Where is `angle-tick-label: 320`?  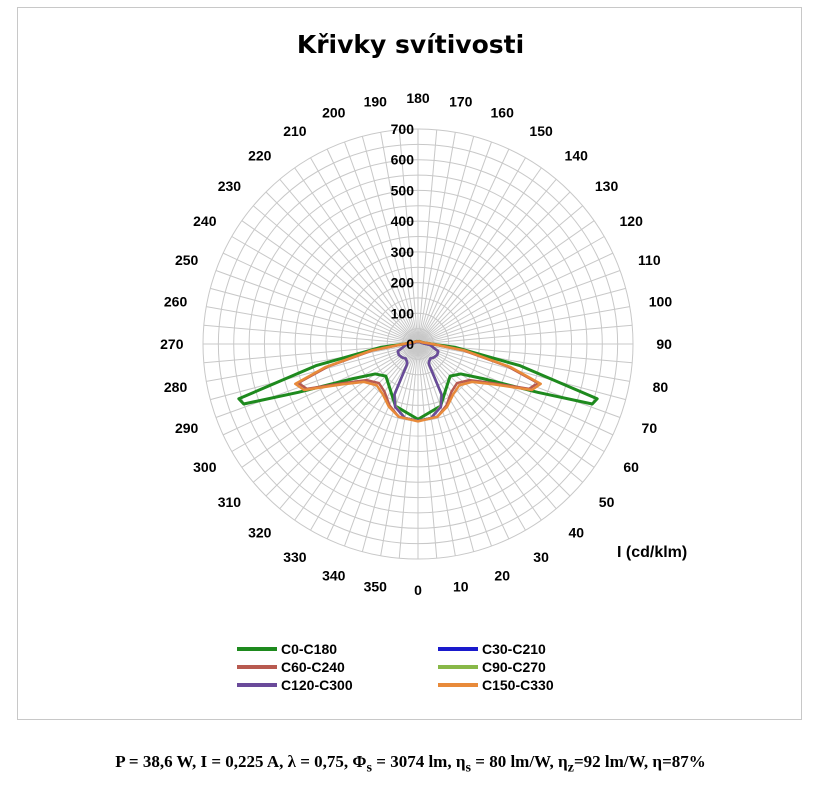
angle-tick-label: 320 is located at coordinates (260, 533).